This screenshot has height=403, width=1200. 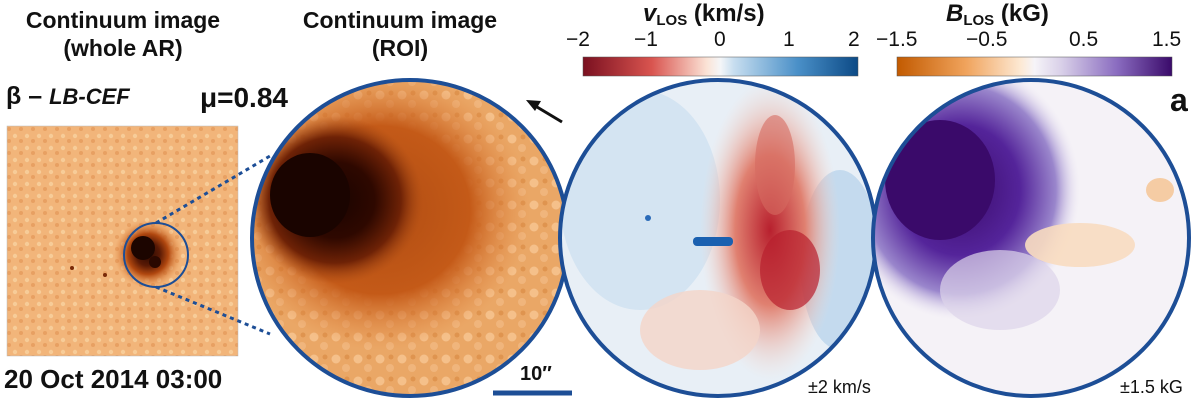 I want to click on north-arrow-icon, so click(x=544, y=112).